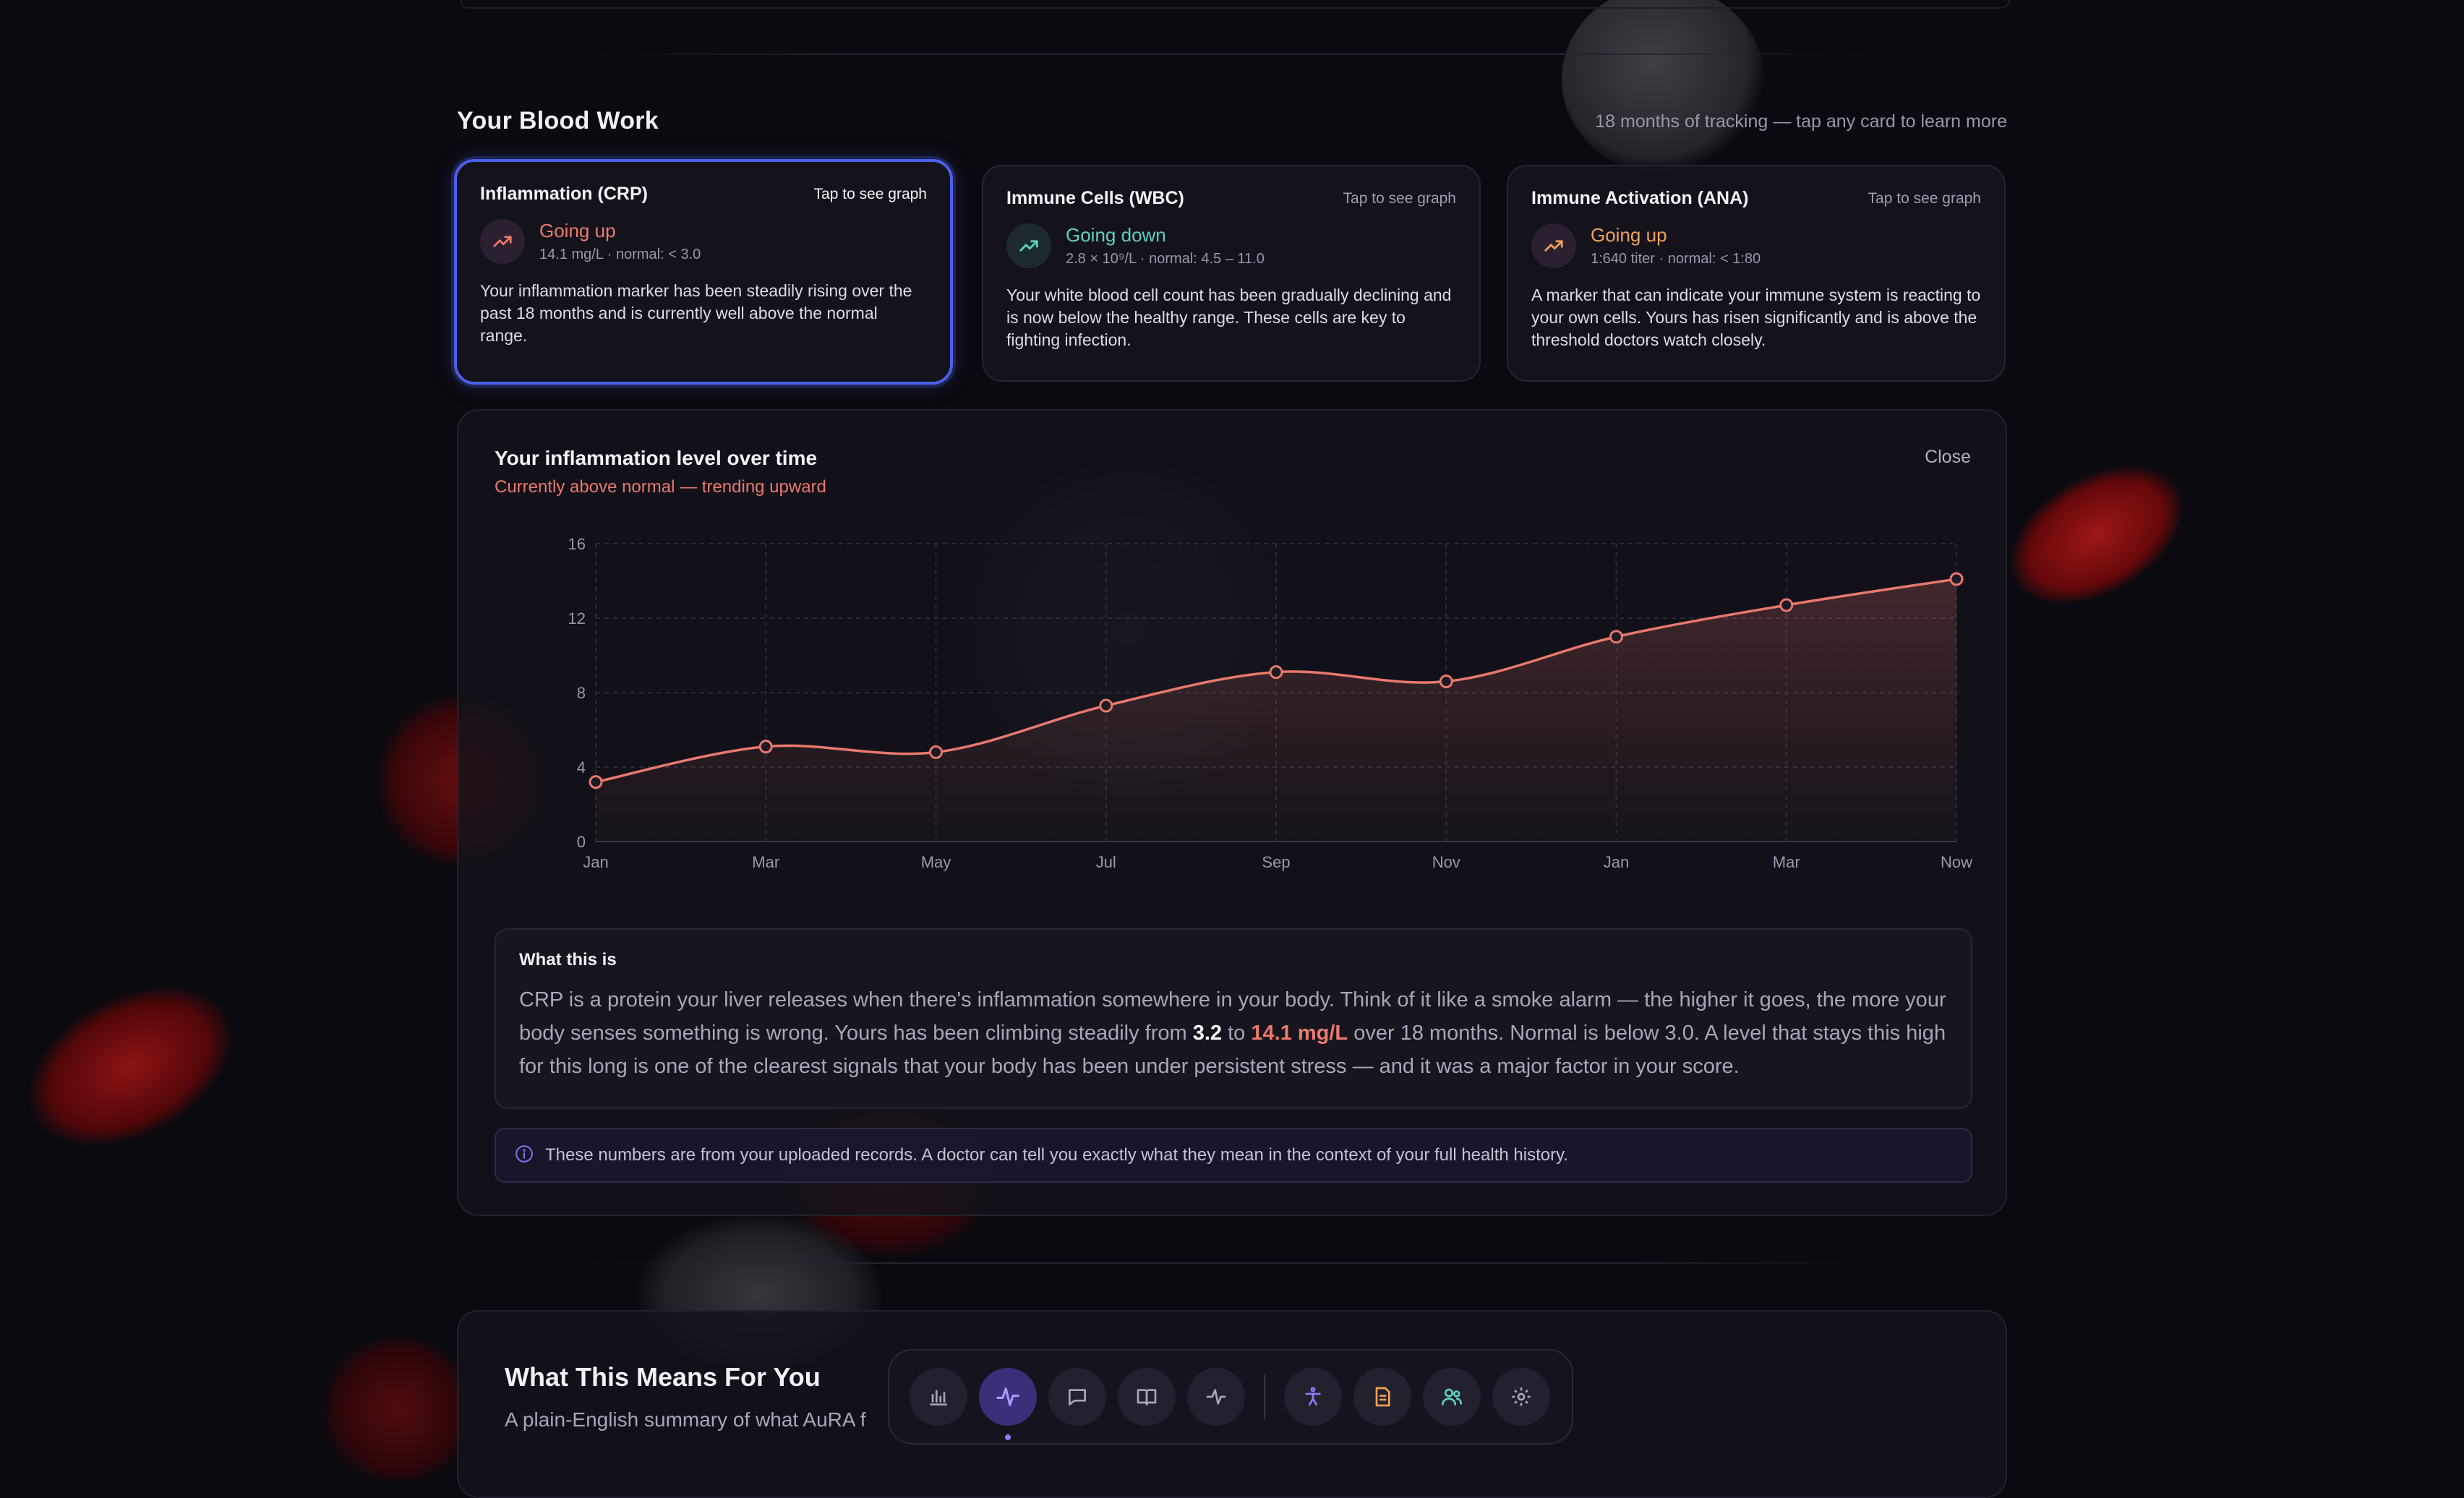  What do you see at coordinates (397, 1410) in the screenshot?
I see `bg-cell-red-bottom-left` at bounding box center [397, 1410].